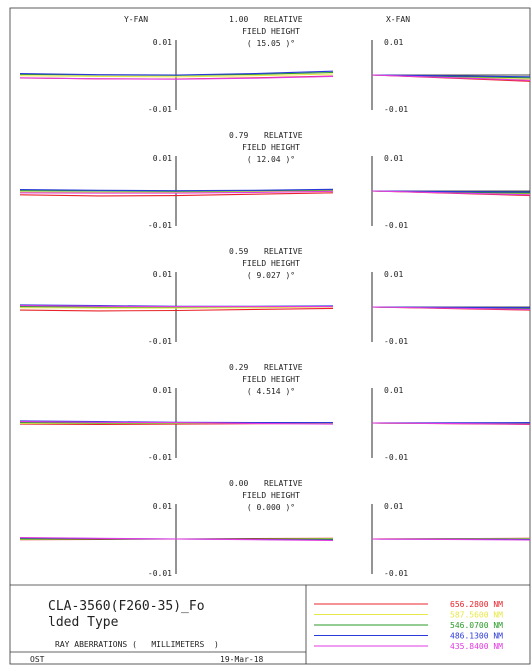  Describe the element at coordinates (238, 251) in the screenshot. I see `field-relative-value: 0.59` at that location.